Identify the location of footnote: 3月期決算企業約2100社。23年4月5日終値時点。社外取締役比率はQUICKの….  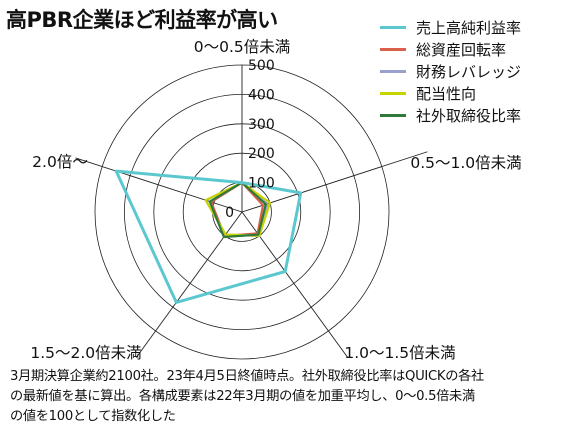
(296, 397).